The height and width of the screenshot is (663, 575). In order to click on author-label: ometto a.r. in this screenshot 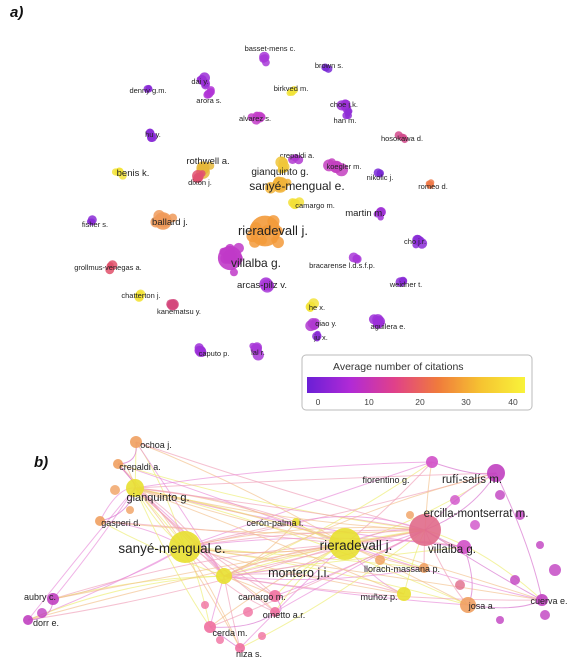, I will do `click(284, 615)`.